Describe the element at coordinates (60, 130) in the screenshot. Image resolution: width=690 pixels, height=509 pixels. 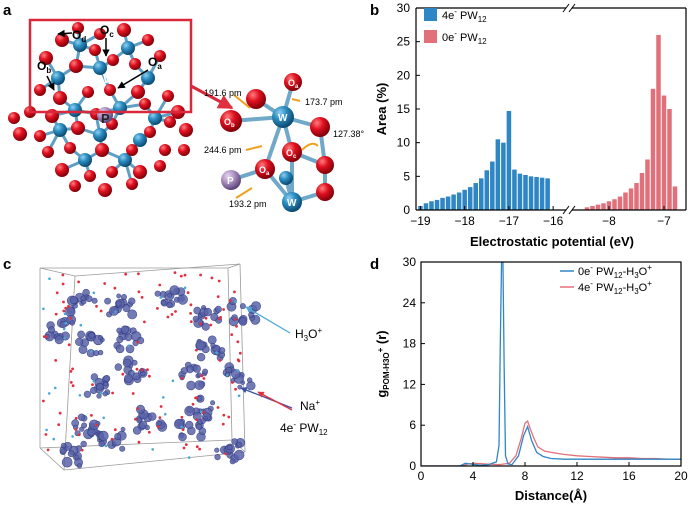
I see `tungsten-atom` at that location.